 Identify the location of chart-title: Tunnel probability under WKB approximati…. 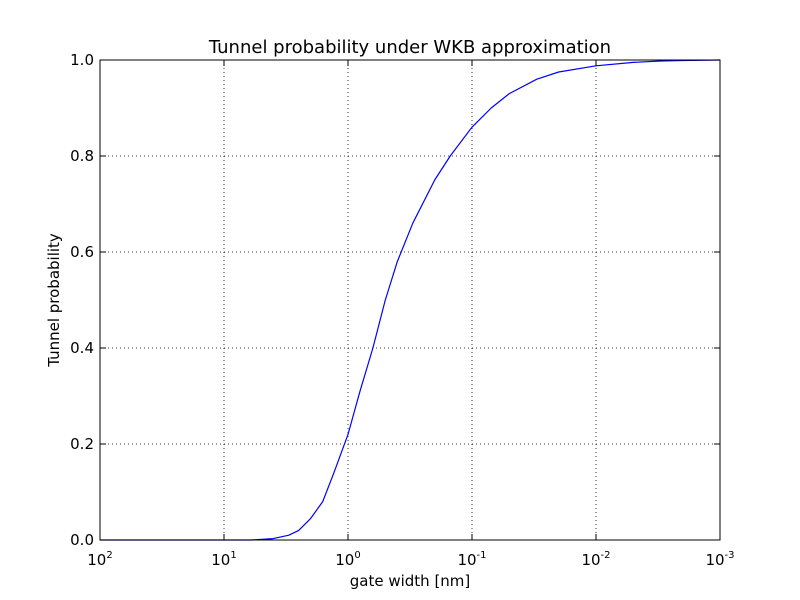
(409, 47).